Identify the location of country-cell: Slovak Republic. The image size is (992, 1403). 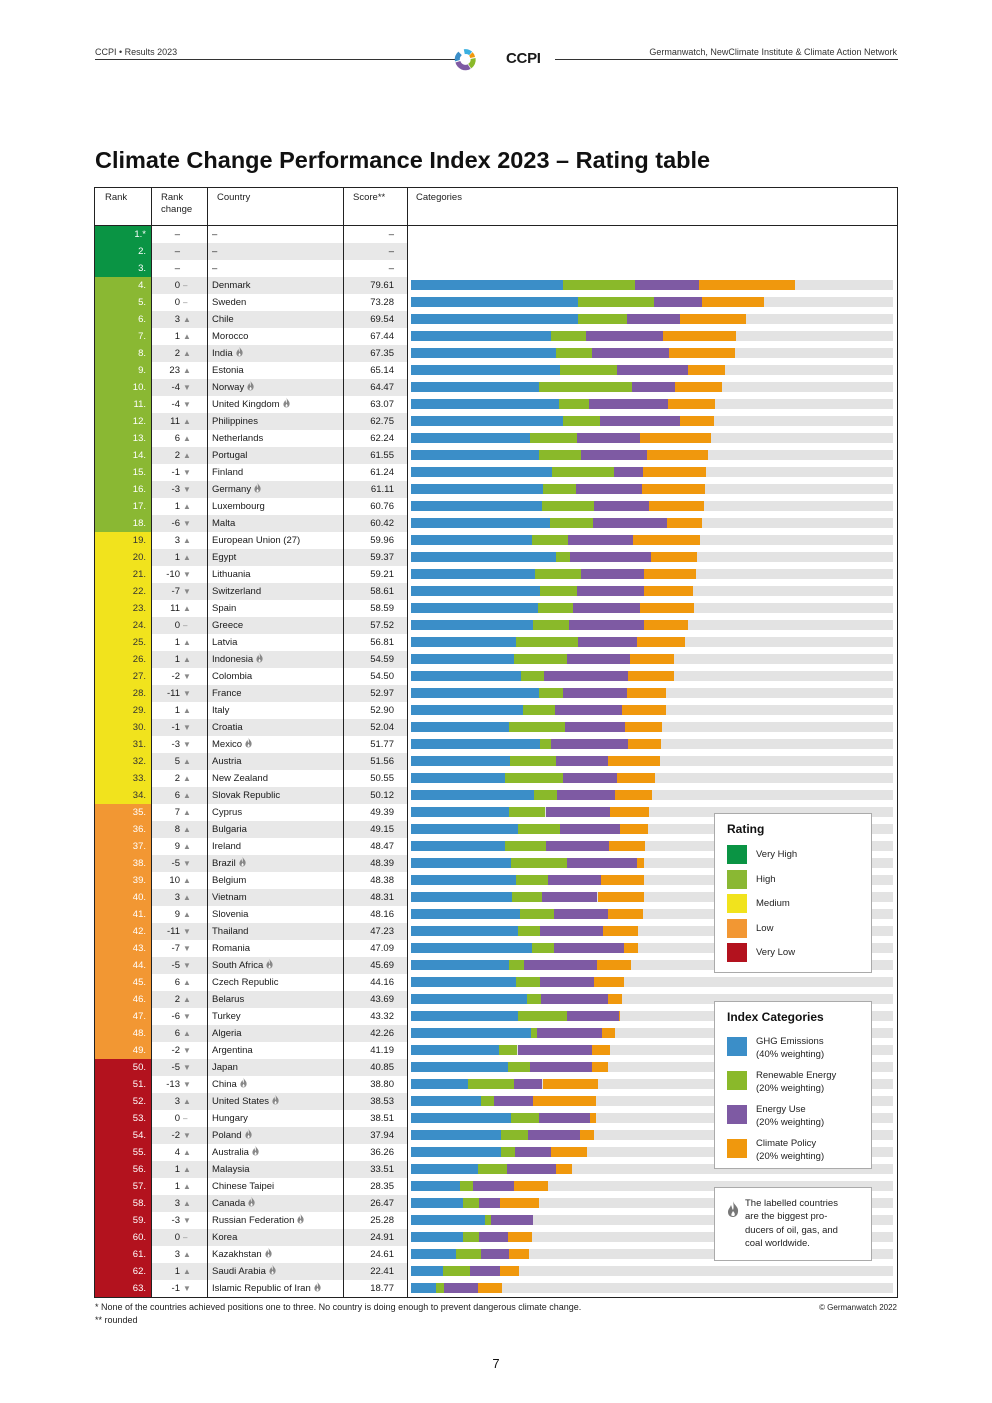
(246, 795).